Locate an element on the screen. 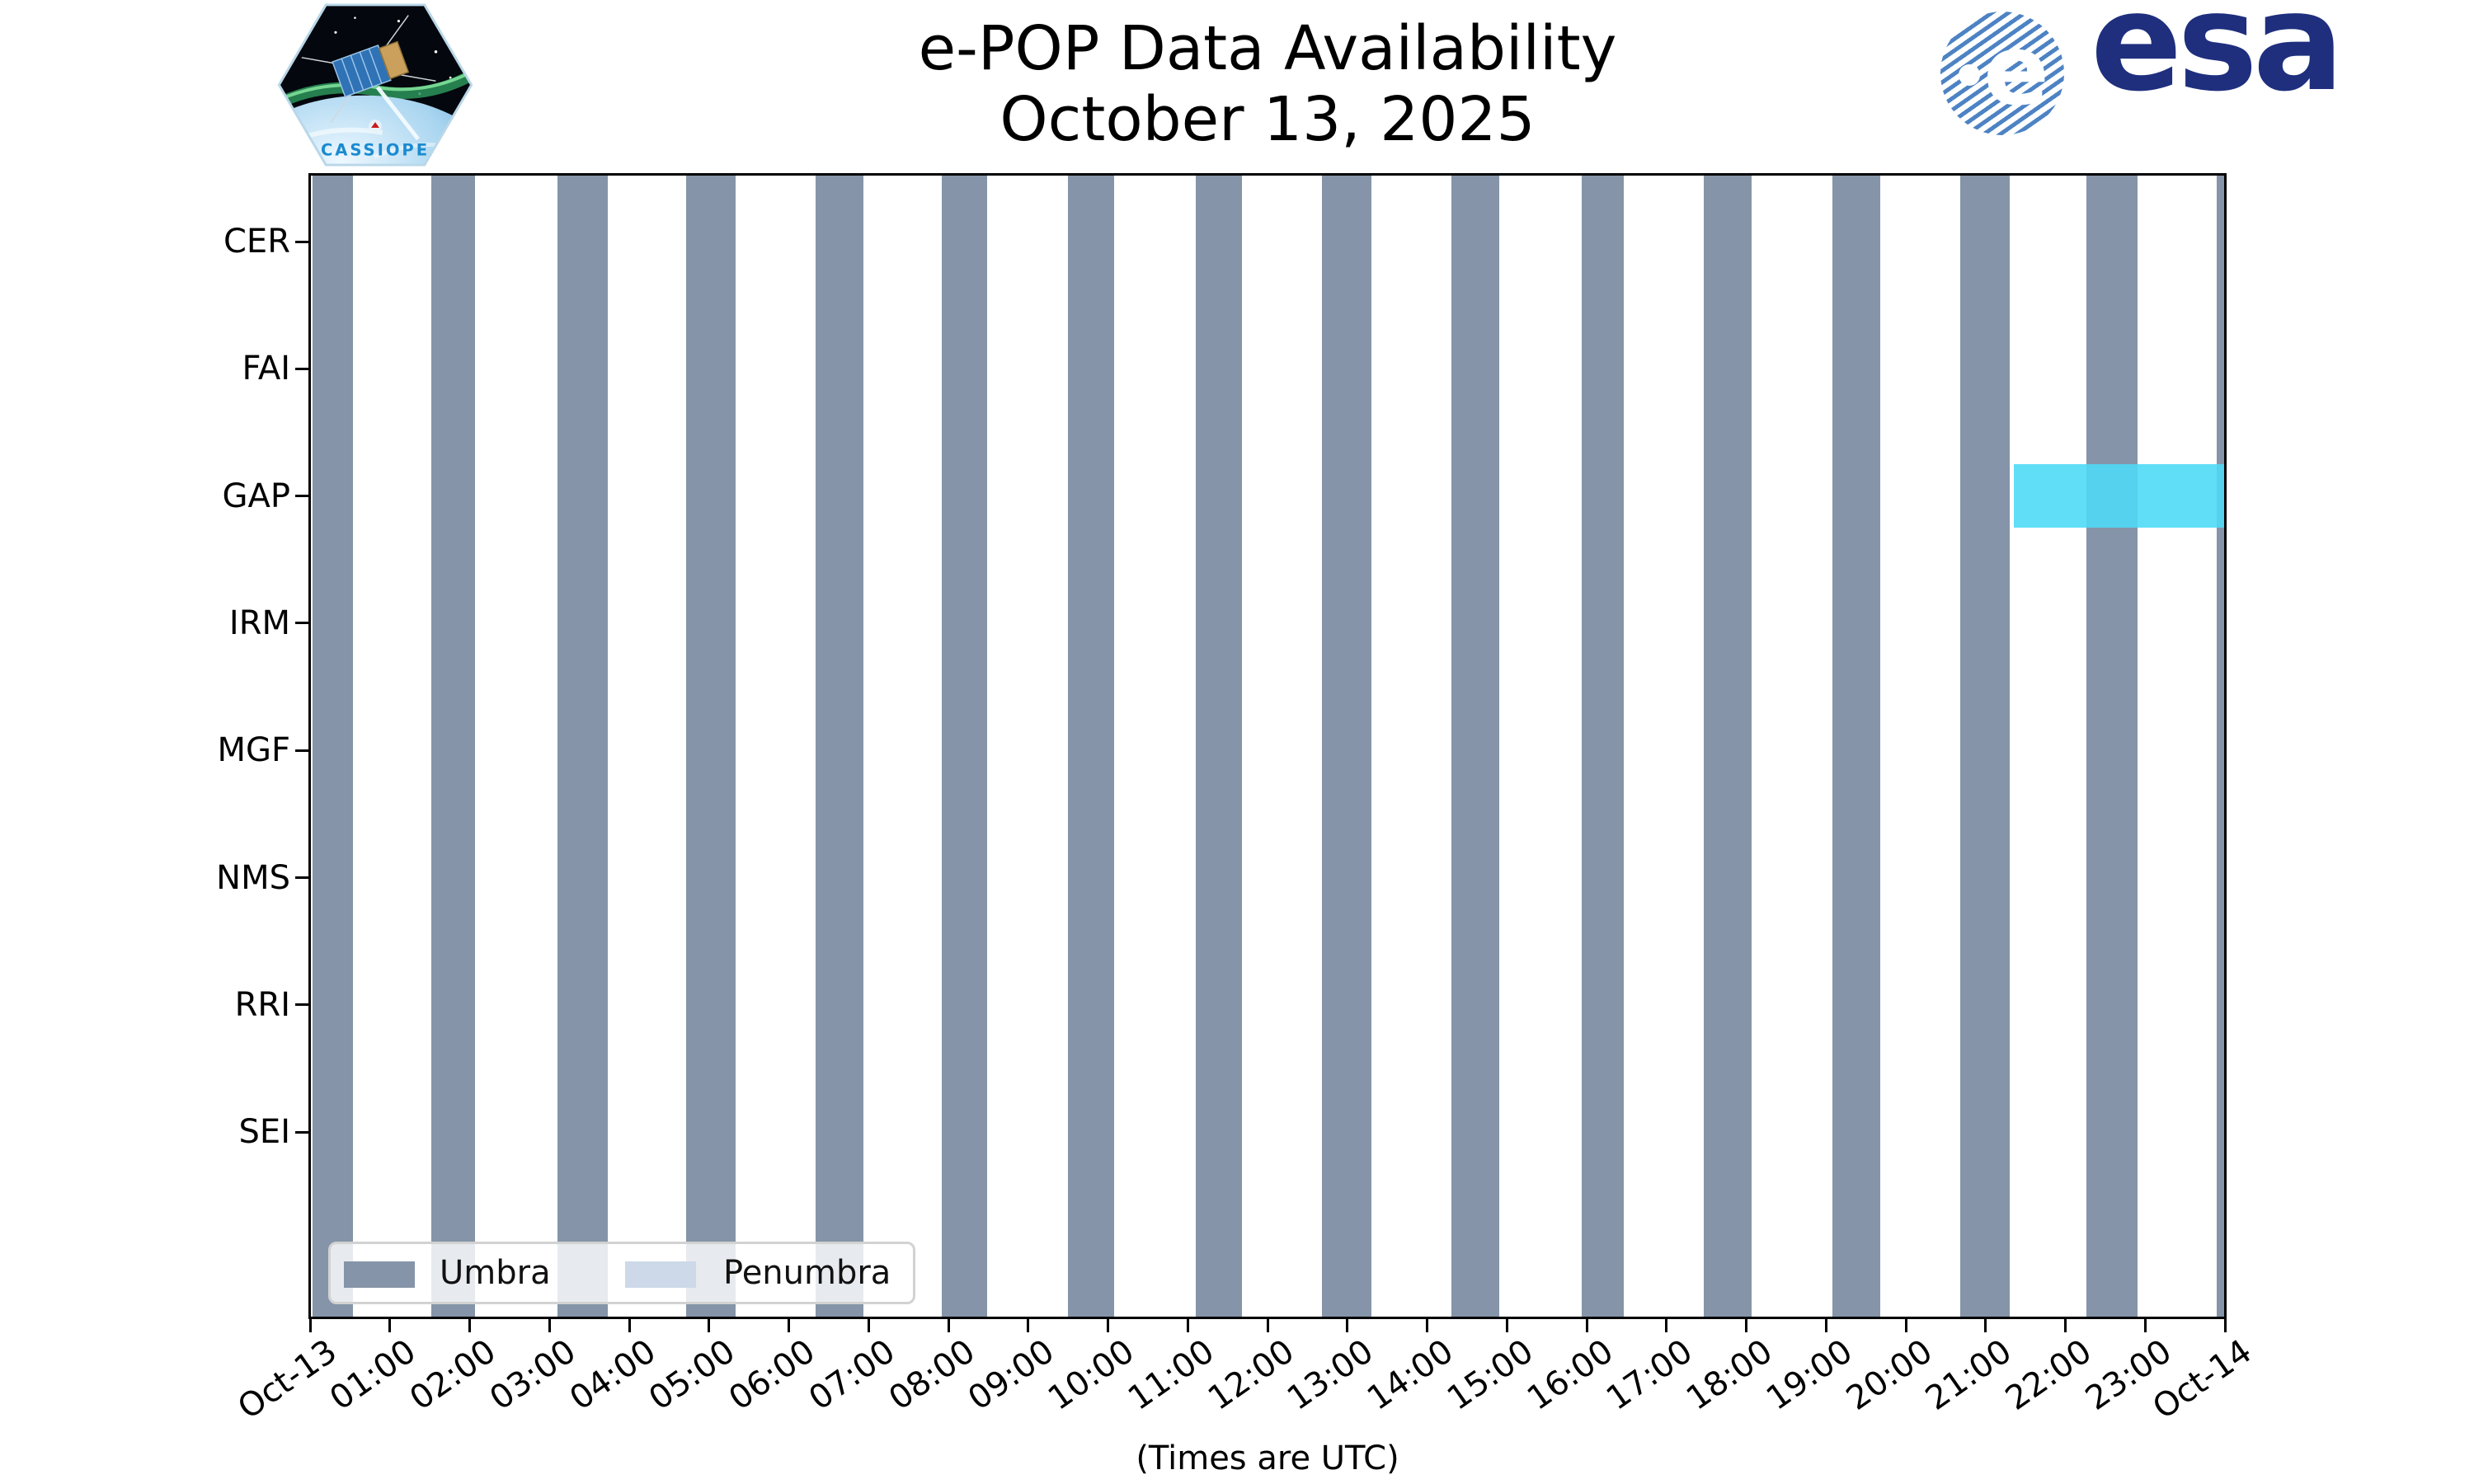  x-tick-label: 18:00 is located at coordinates (1730, 1375).